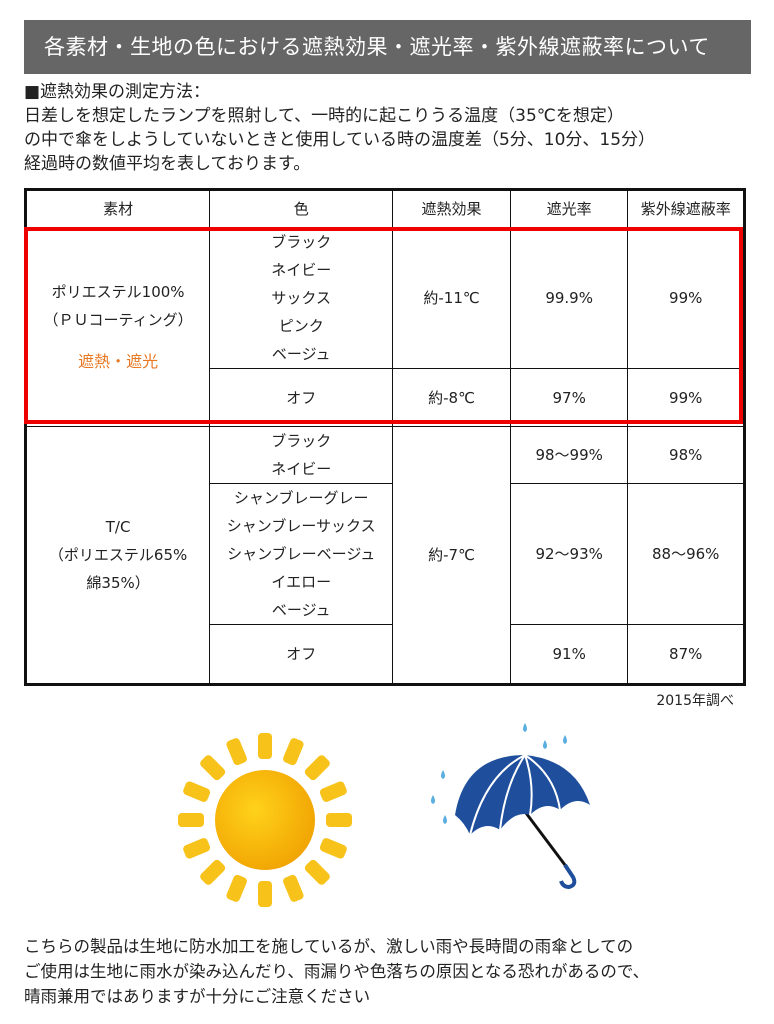 This screenshot has width=774, height=1024. Describe the element at coordinates (301, 498) in the screenshot. I see `color-item: シャンブレーグレー` at that location.